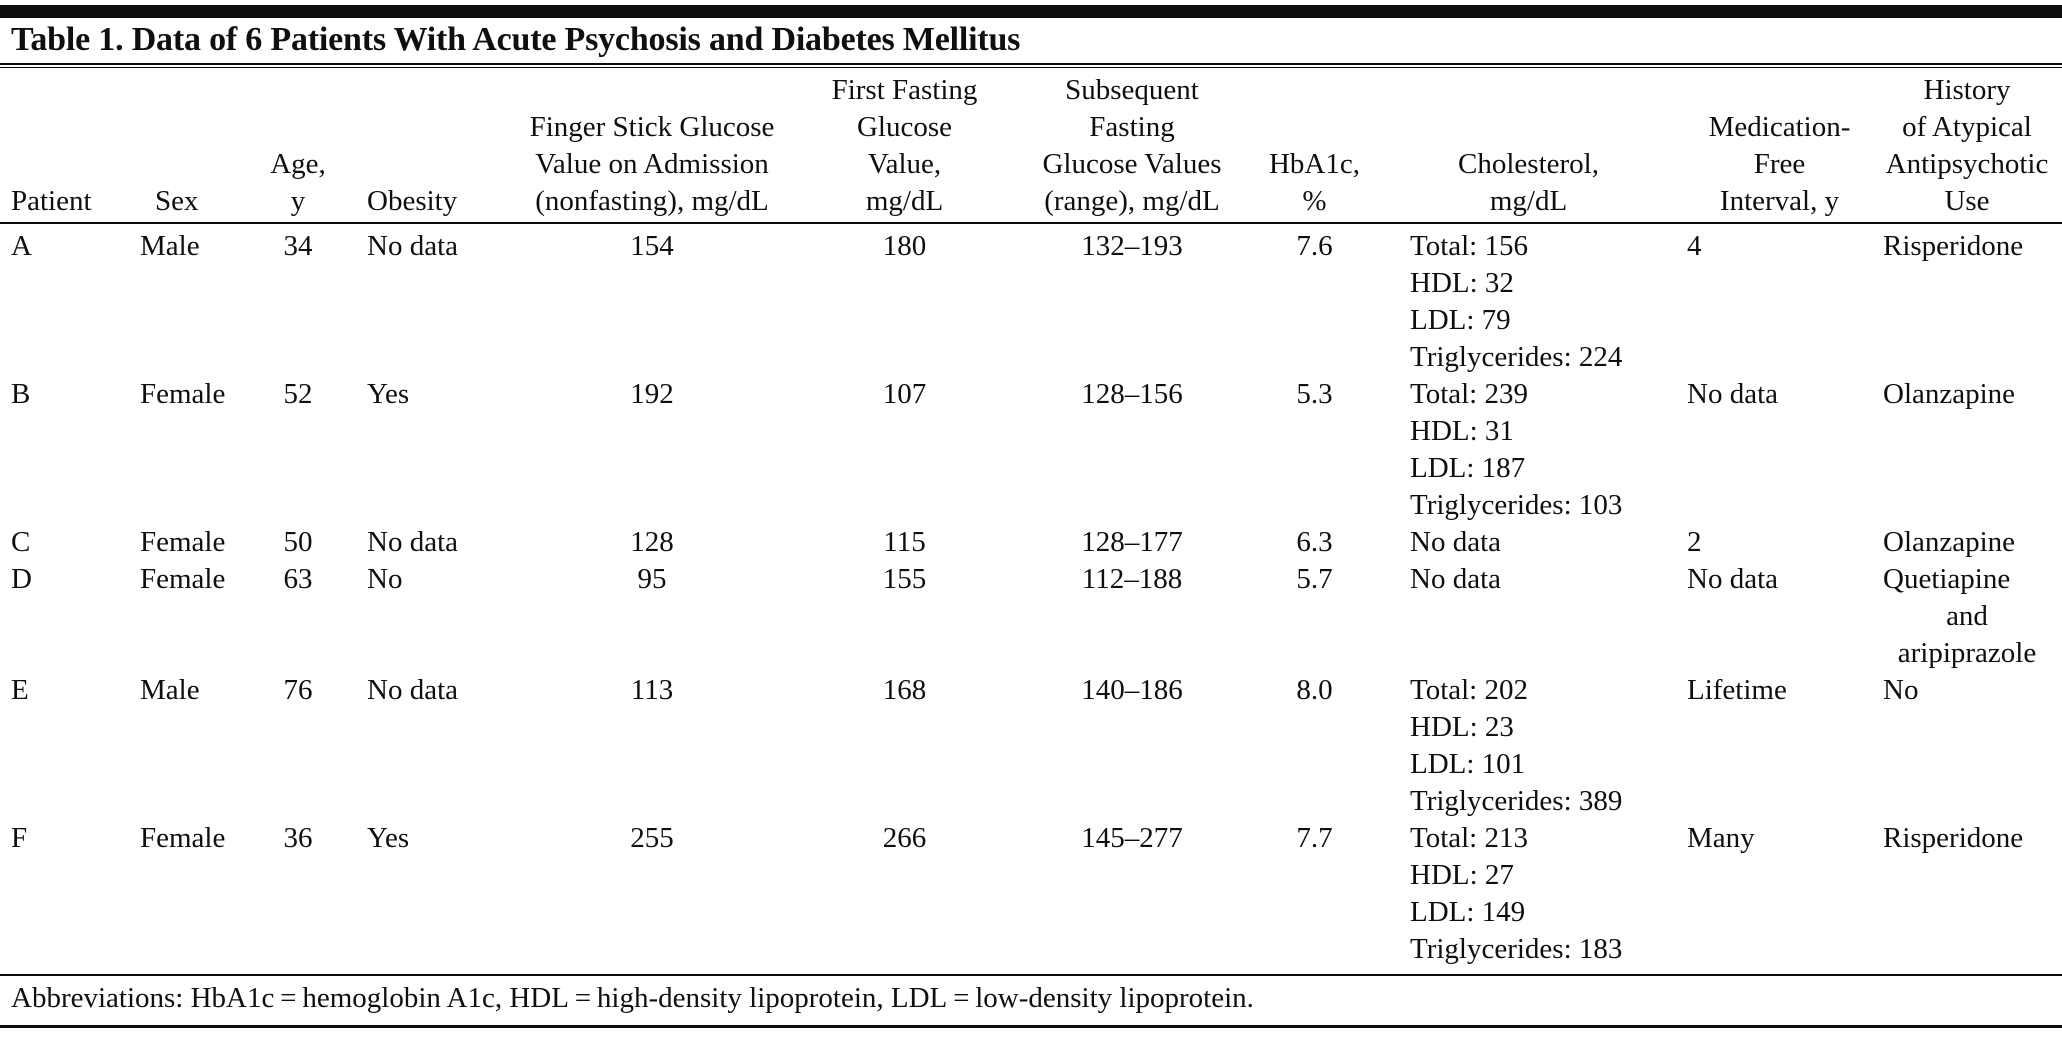 The height and width of the screenshot is (1042, 2062). Describe the element at coordinates (21, 246) in the screenshot. I see `cell-patient-A: A` at that location.